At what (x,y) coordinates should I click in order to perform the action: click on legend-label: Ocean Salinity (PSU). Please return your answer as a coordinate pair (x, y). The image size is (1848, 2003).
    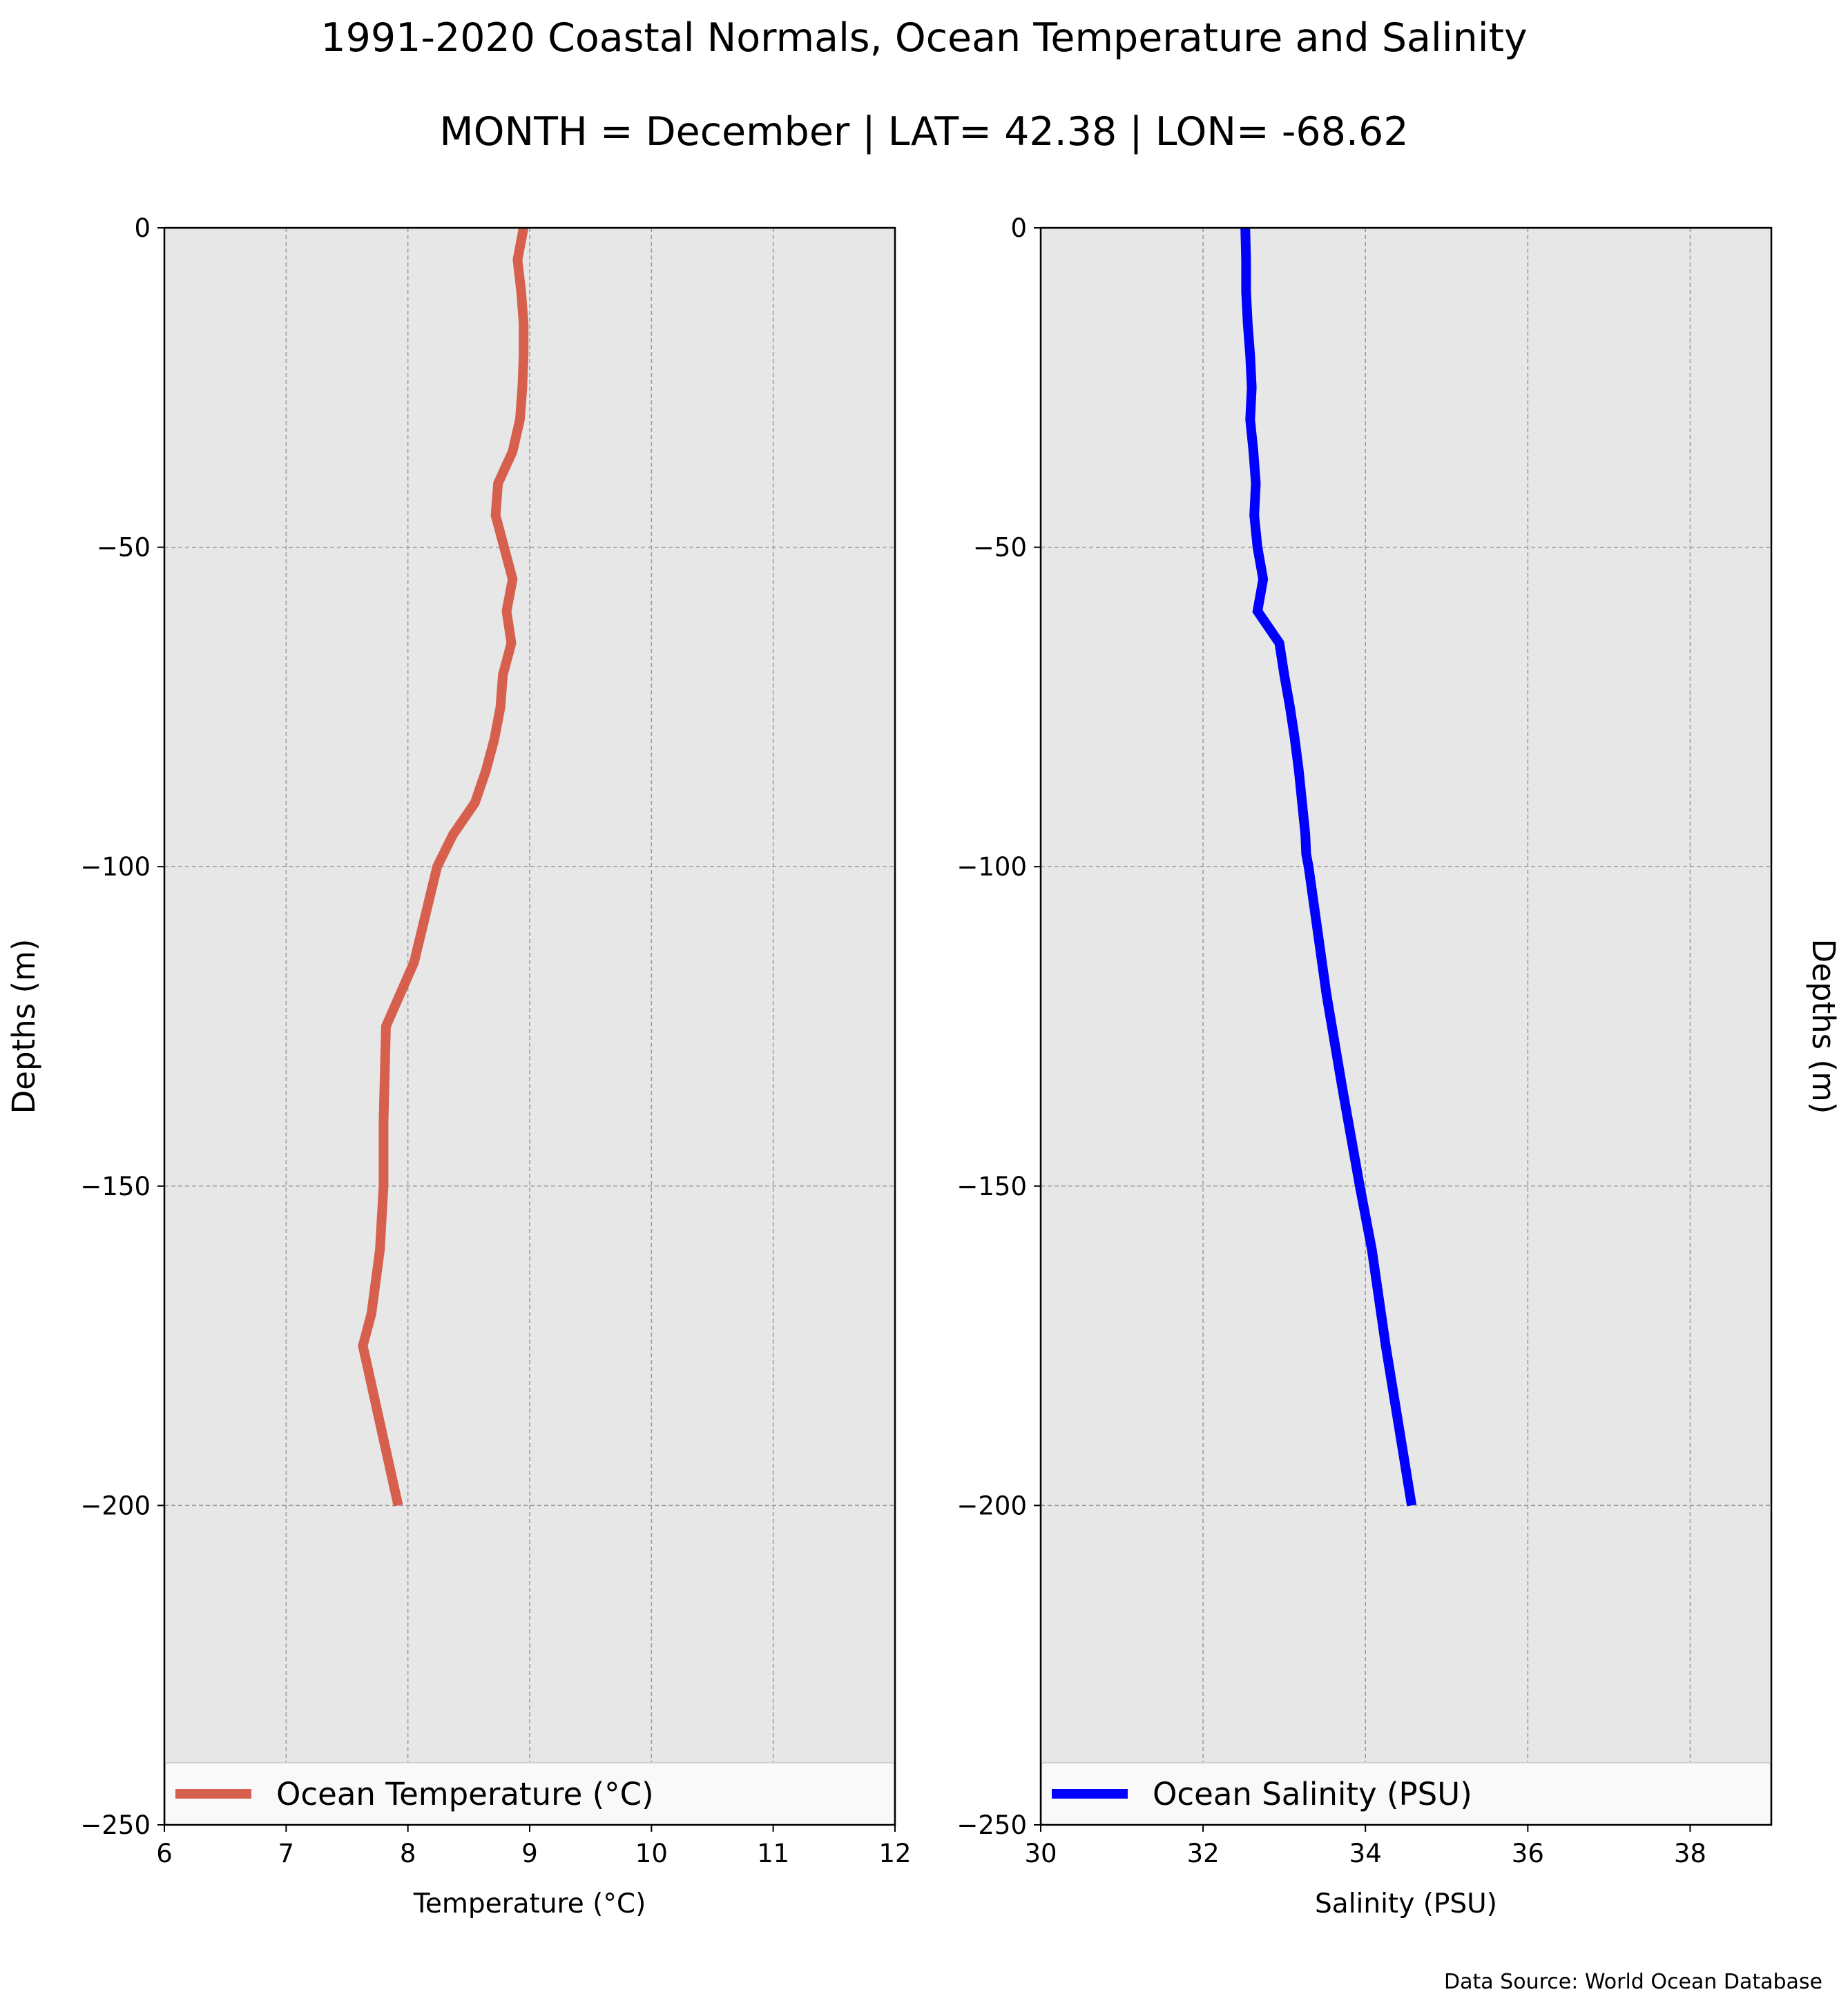
    Looking at the image, I should click on (1312, 1794).